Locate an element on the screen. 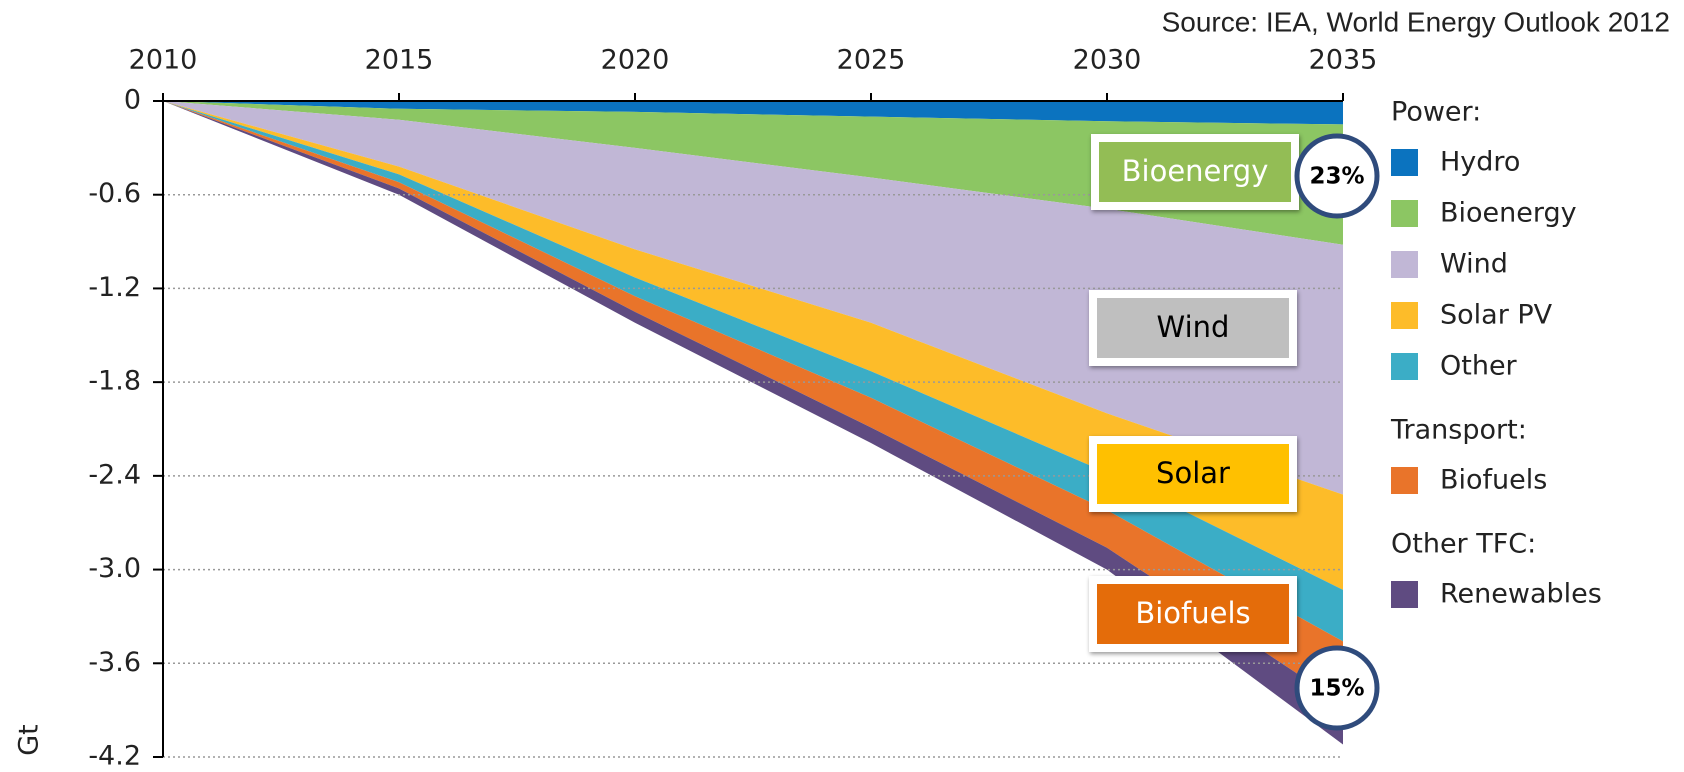  annotation-label: 15% is located at coordinates (1336, 689).